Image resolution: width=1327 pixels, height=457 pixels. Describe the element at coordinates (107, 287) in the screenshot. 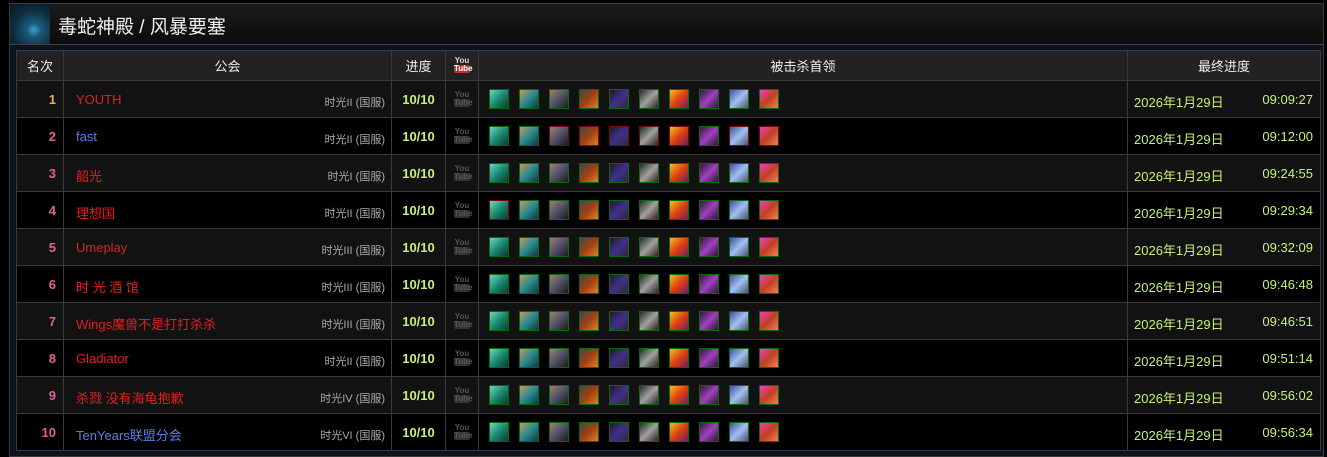

I see `guild-link: 时 光 酒 馆` at that location.